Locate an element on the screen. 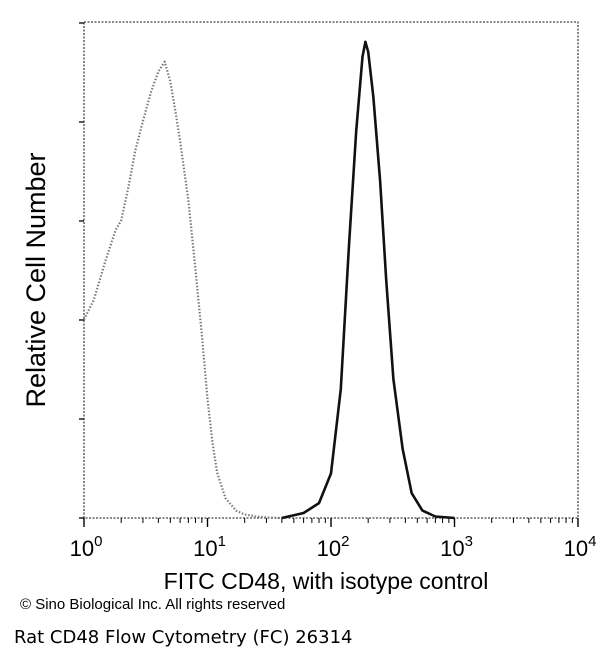  x-tick-label: 10³ is located at coordinates (456, 547).